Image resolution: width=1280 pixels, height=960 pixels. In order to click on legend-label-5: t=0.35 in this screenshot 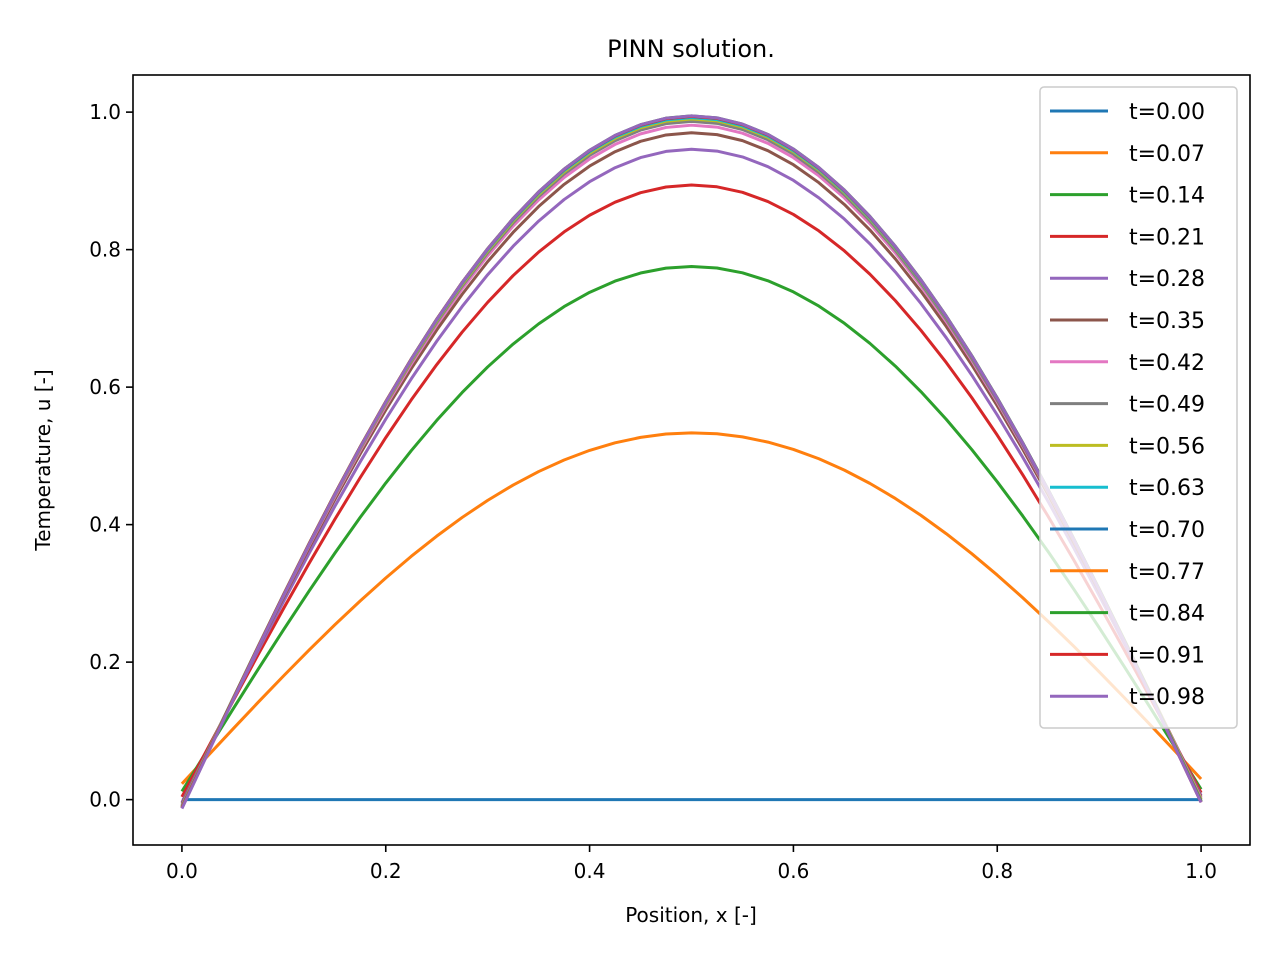, I will do `click(1167, 321)`.